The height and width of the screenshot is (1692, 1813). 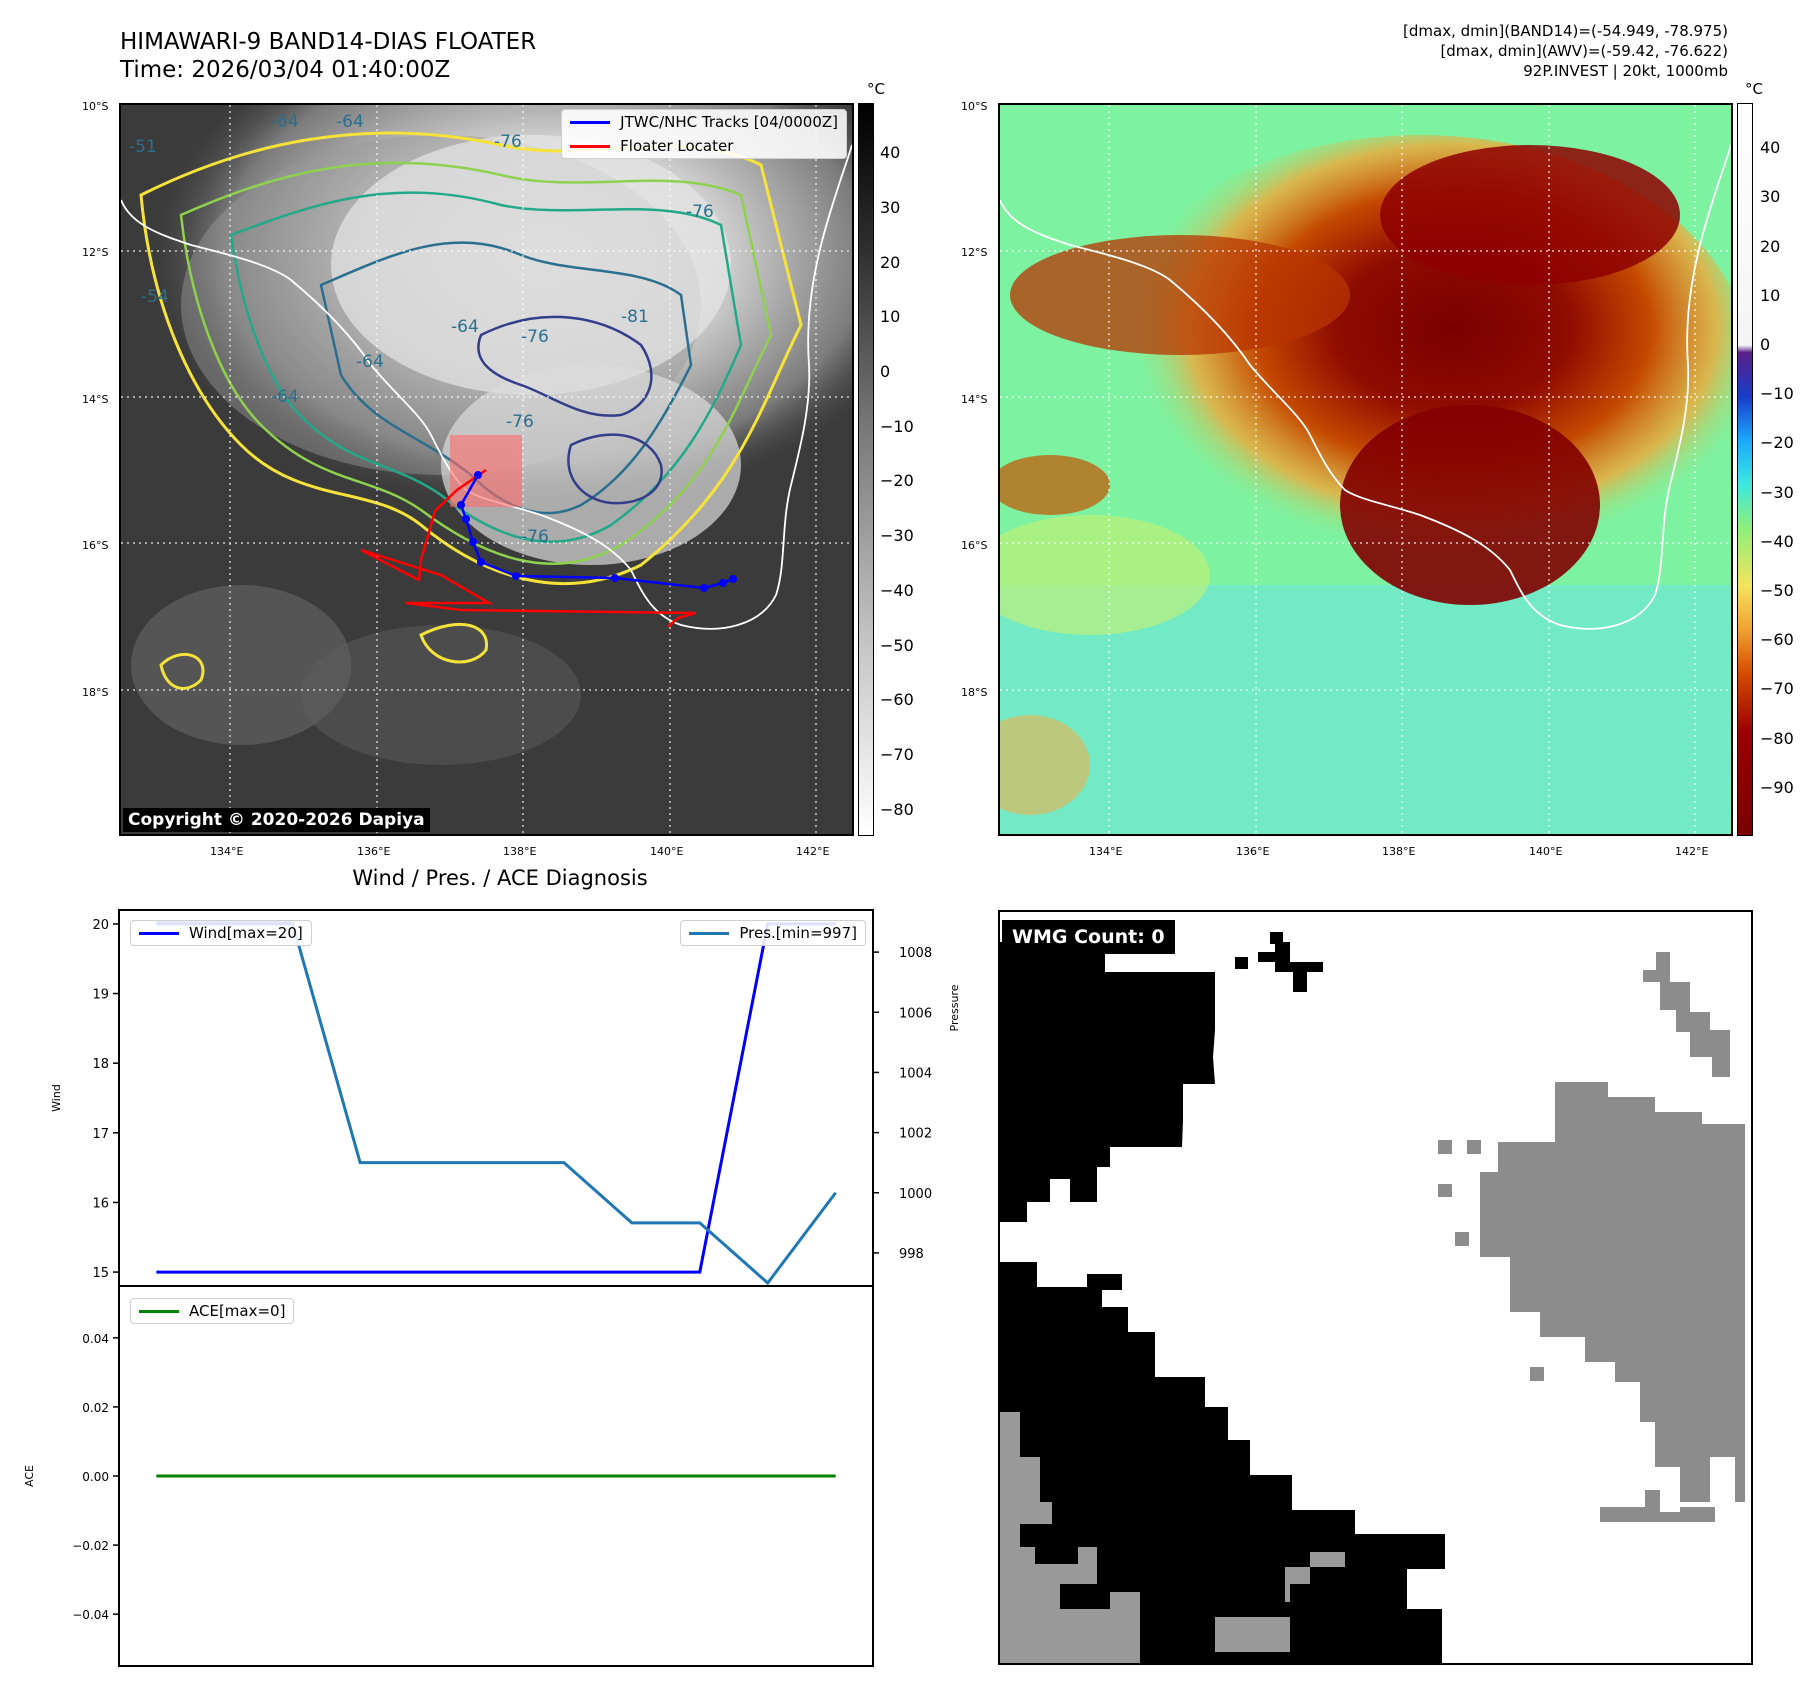 I want to click on pres-tick-label: 1002, so click(x=915, y=1134).